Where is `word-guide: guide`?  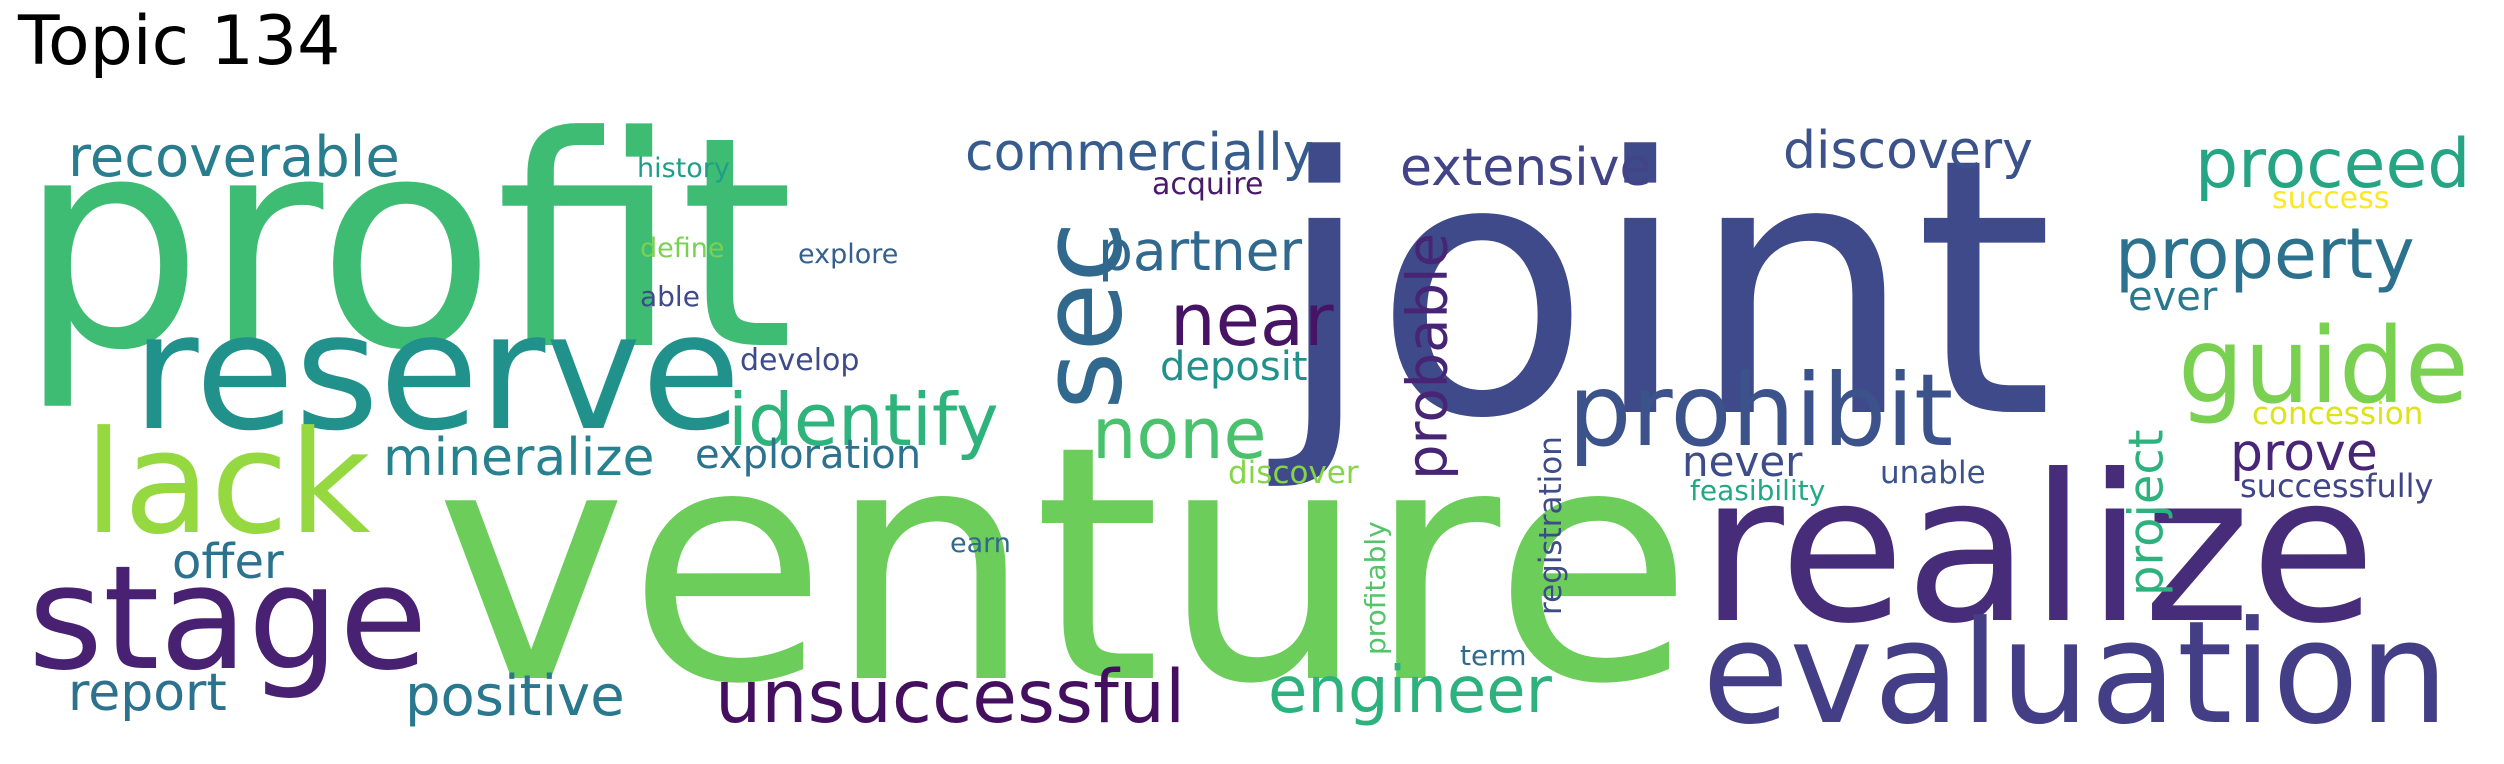
word-guide: guide is located at coordinates (2323, 366).